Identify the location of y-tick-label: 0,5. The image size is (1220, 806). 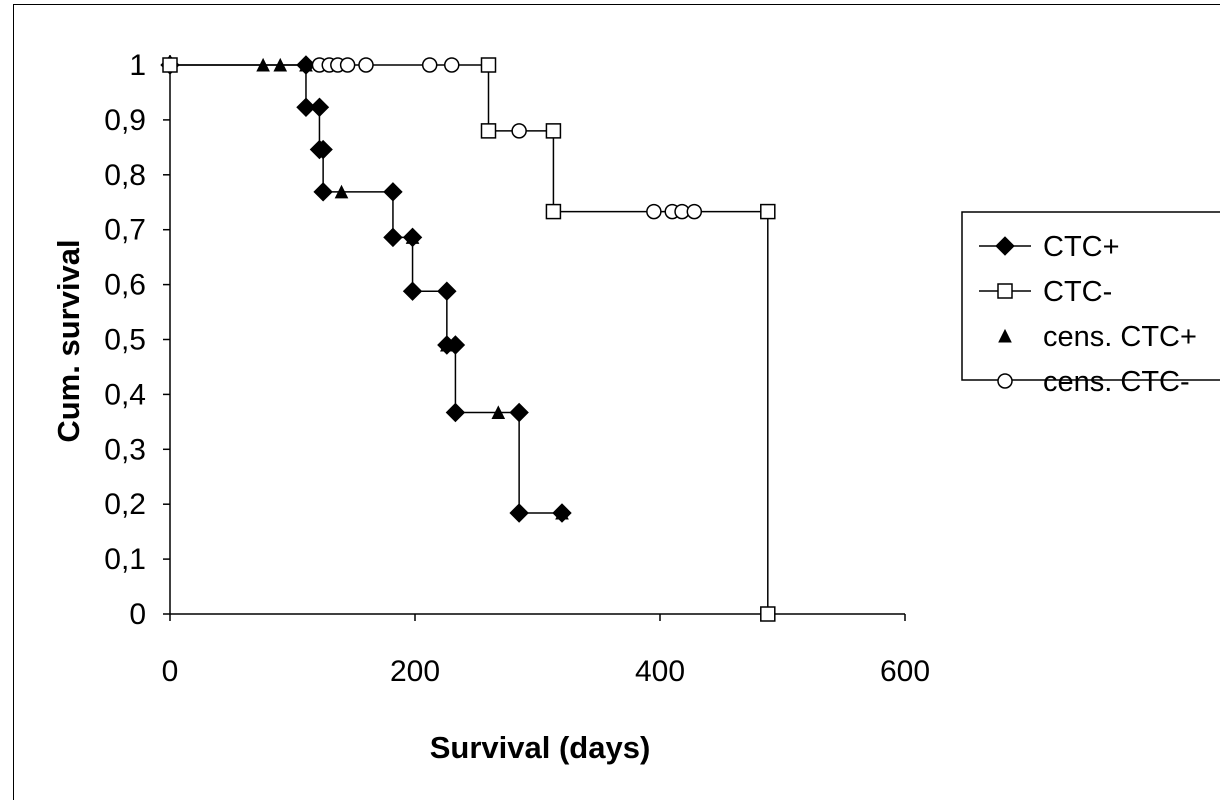
(125, 340).